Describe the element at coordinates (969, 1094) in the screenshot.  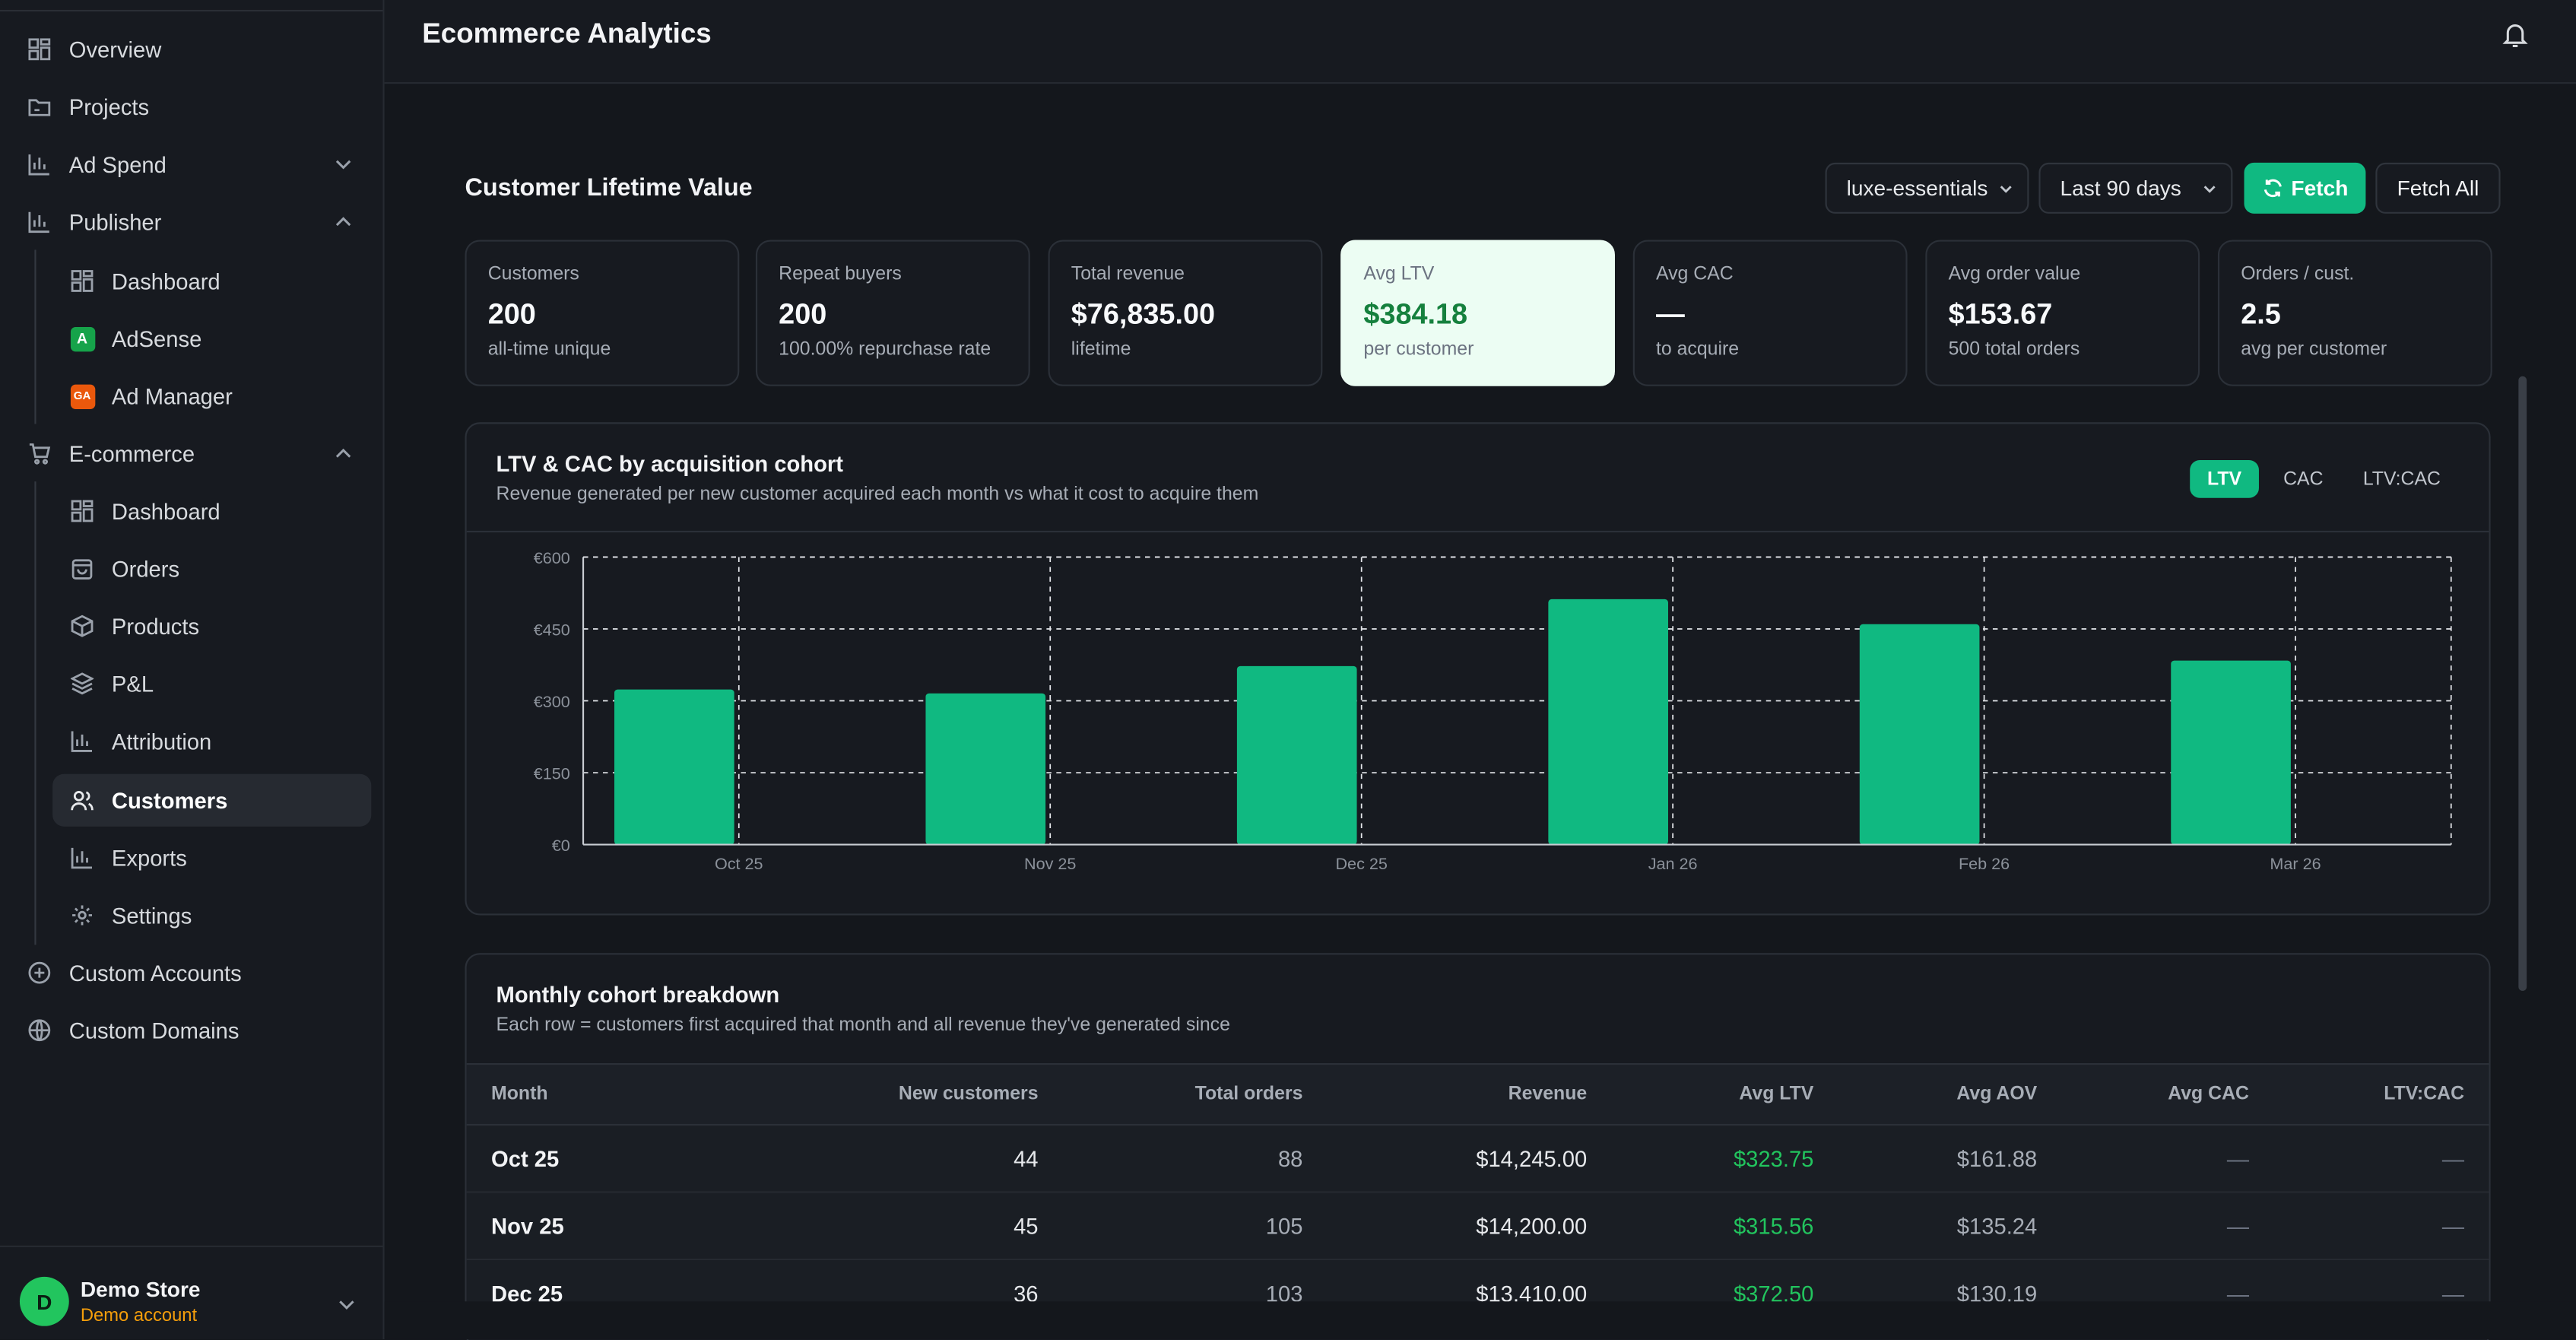
I see `col-new-customers: New customers` at that location.